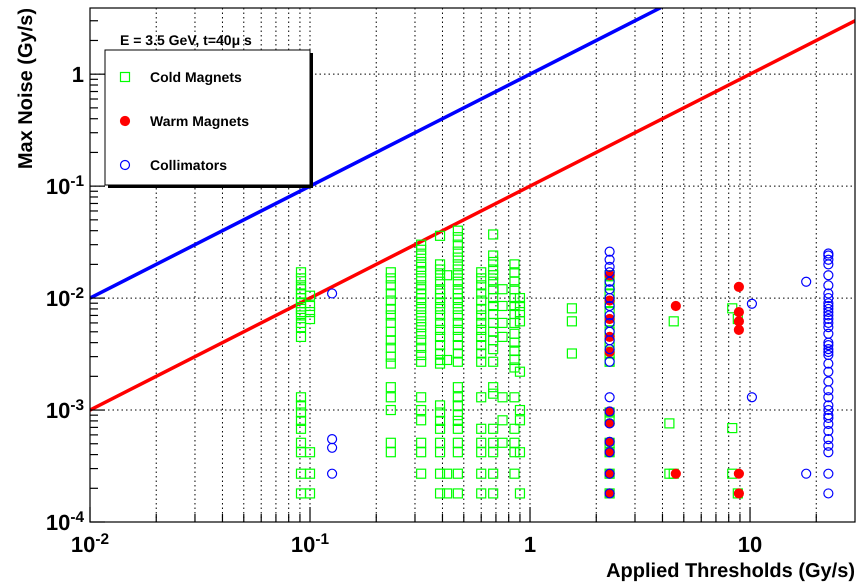 The width and height of the screenshot is (868, 583). I want to click on x-tick-label: 10$^{-1}$, so click(310, 543).